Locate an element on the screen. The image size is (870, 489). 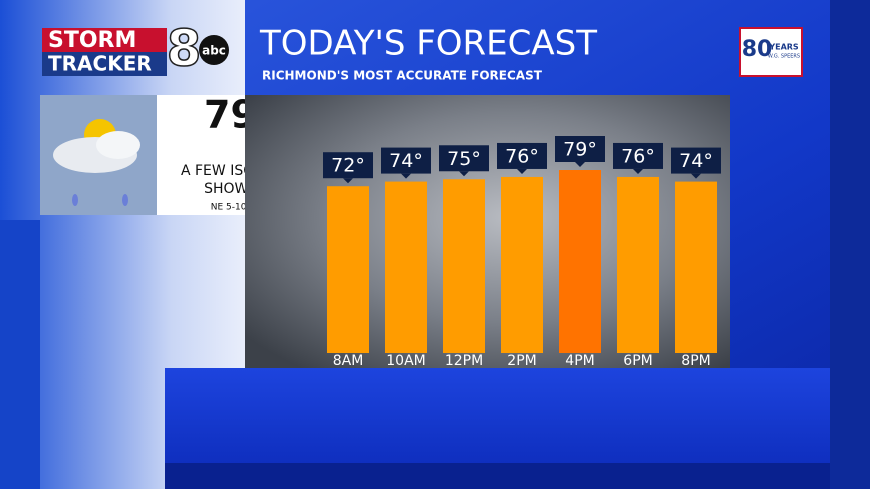
lower-band is located at coordinates (497, 415).